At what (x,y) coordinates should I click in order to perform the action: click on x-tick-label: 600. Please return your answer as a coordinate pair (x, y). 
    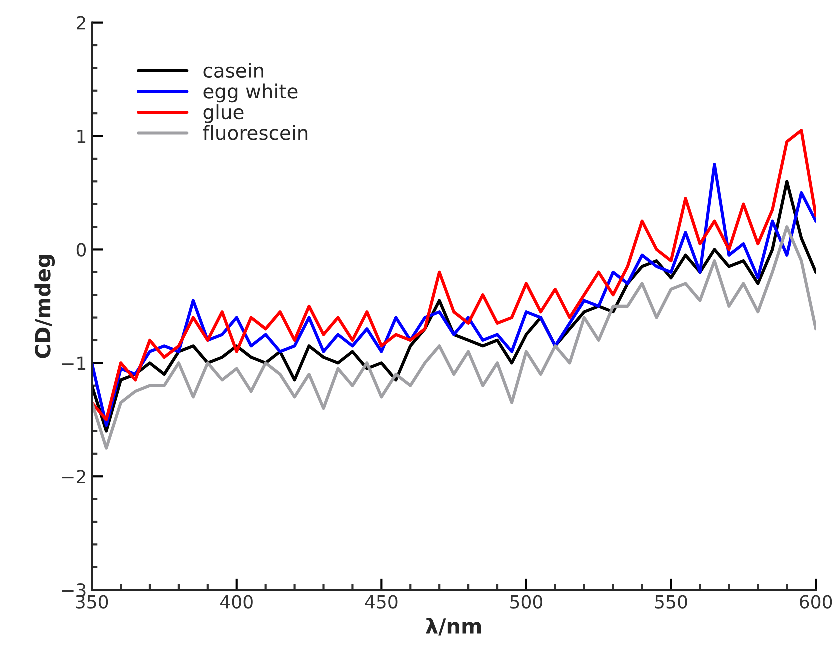
    Looking at the image, I should click on (816, 602).